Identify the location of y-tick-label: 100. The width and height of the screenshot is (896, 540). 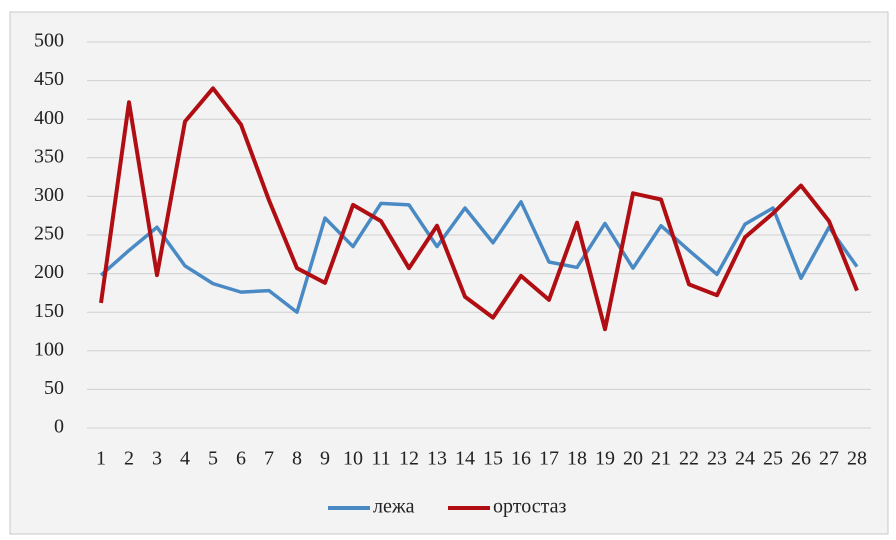
(49, 349).